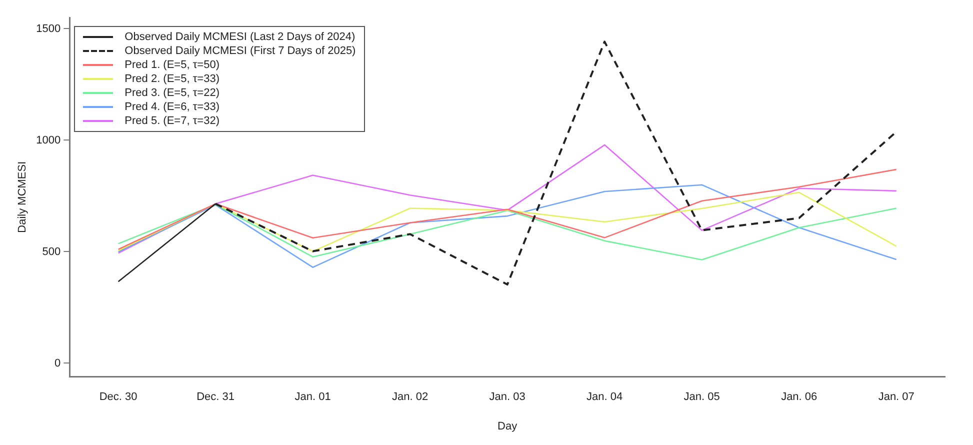 This screenshot has height=445, width=973. I want to click on x-tick-label: Jan. 02, so click(410, 397).